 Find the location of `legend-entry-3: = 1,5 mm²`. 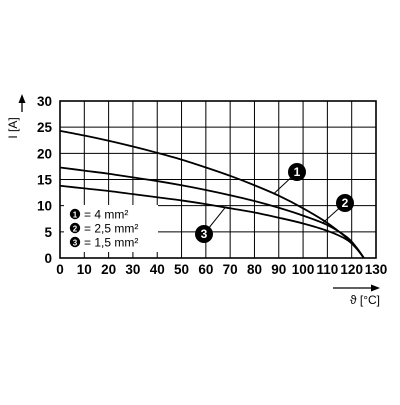

legend-entry-3: = 1,5 mm² is located at coordinates (111, 243).